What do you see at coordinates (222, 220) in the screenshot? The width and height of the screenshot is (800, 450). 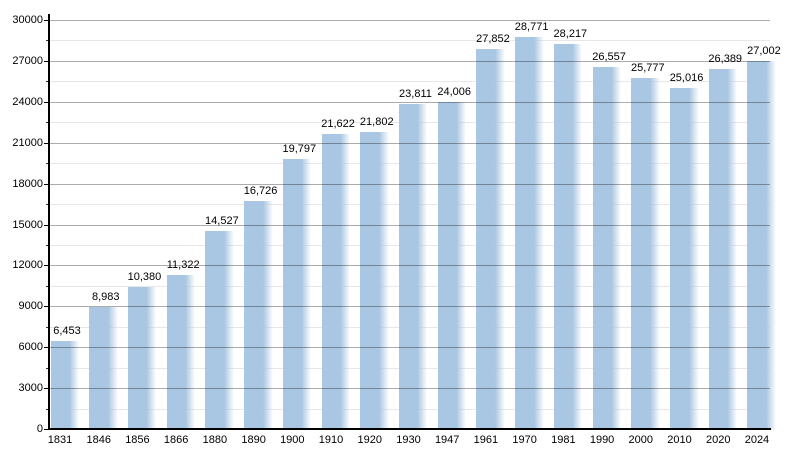 I see `bar-value-label: 14,527` at bounding box center [222, 220].